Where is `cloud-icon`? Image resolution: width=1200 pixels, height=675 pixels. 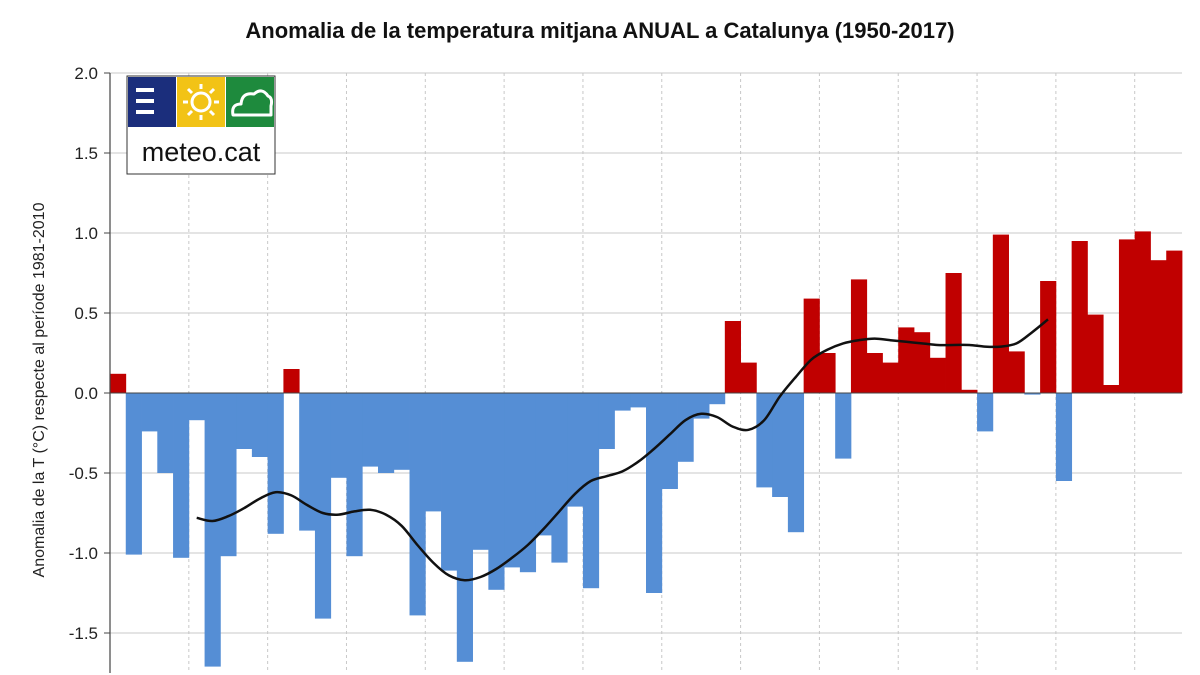 cloud-icon is located at coordinates (252, 103).